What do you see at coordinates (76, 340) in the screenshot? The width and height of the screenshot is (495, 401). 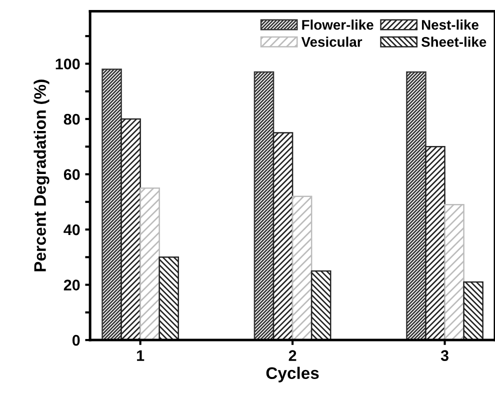 I see `y-tick-label: 0` at bounding box center [76, 340].